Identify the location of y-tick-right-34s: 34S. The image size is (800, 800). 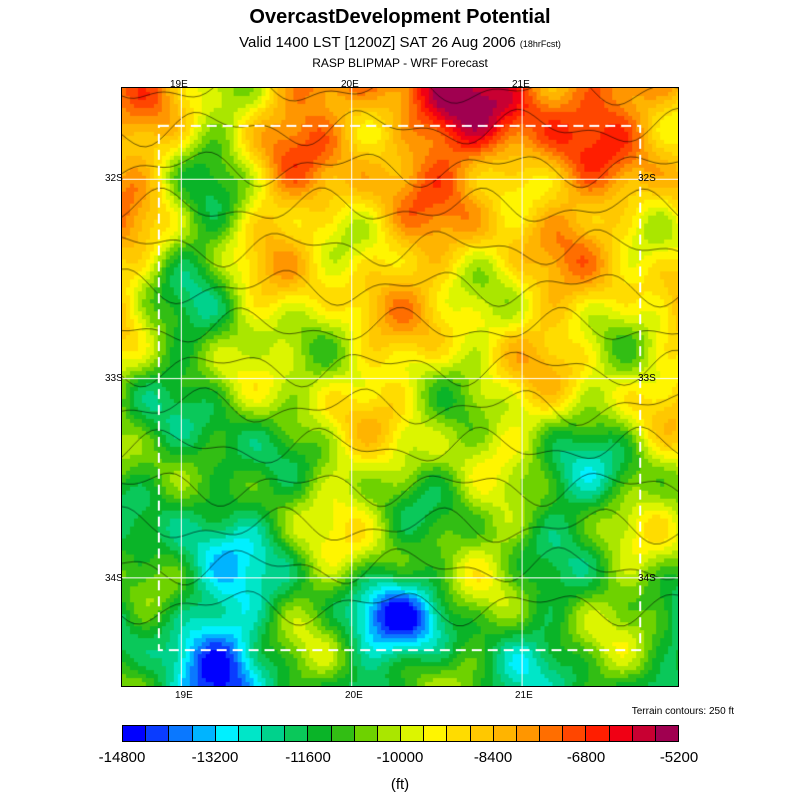
(647, 578).